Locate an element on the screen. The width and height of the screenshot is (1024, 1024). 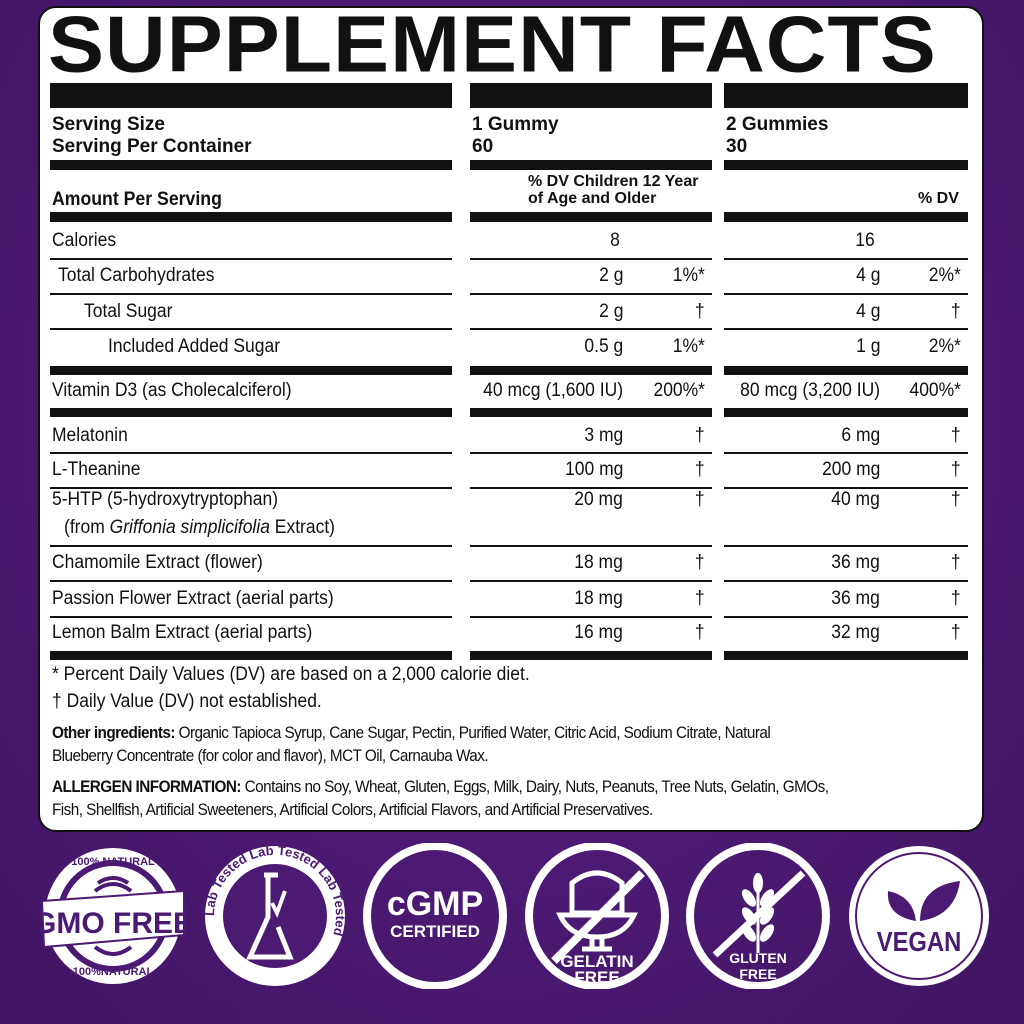
source-text: Extract) is located at coordinates (302, 527).